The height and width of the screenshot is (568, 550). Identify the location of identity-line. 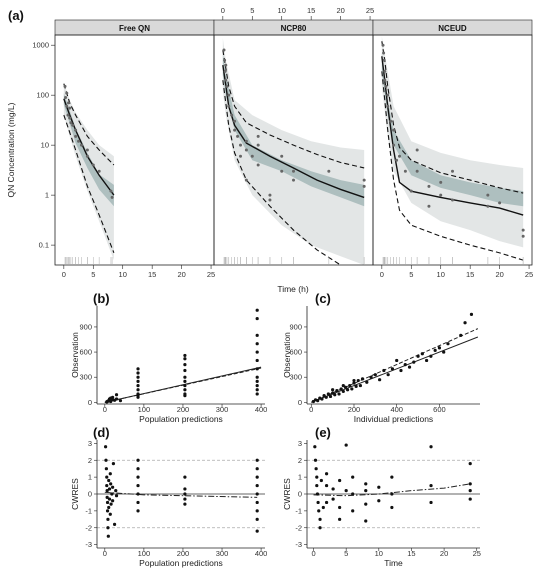
(395, 369).